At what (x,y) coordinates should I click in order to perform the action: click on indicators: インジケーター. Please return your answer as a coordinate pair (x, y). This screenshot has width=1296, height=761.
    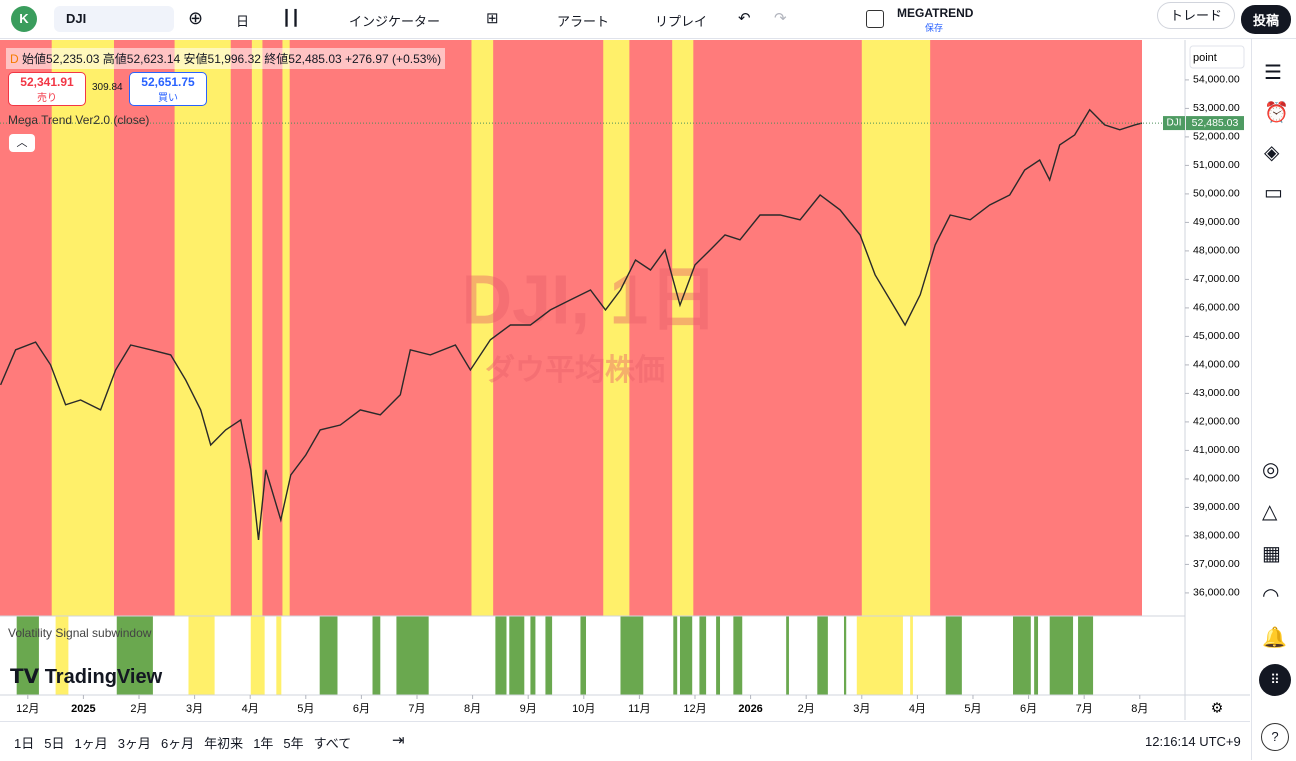
    Looking at the image, I should click on (395, 21).